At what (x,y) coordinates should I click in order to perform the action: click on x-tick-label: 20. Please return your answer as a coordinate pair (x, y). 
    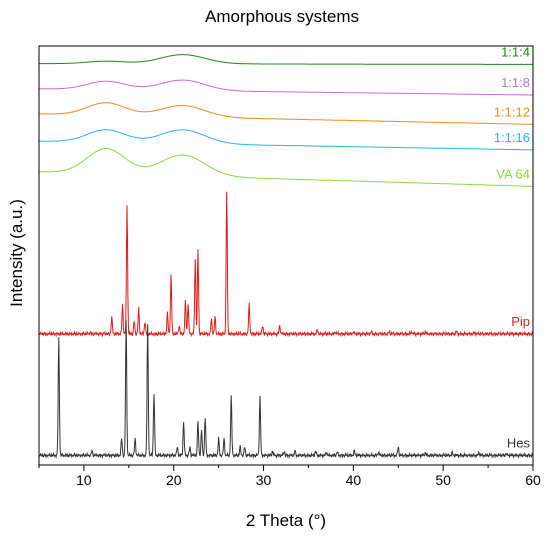
    Looking at the image, I should click on (174, 480).